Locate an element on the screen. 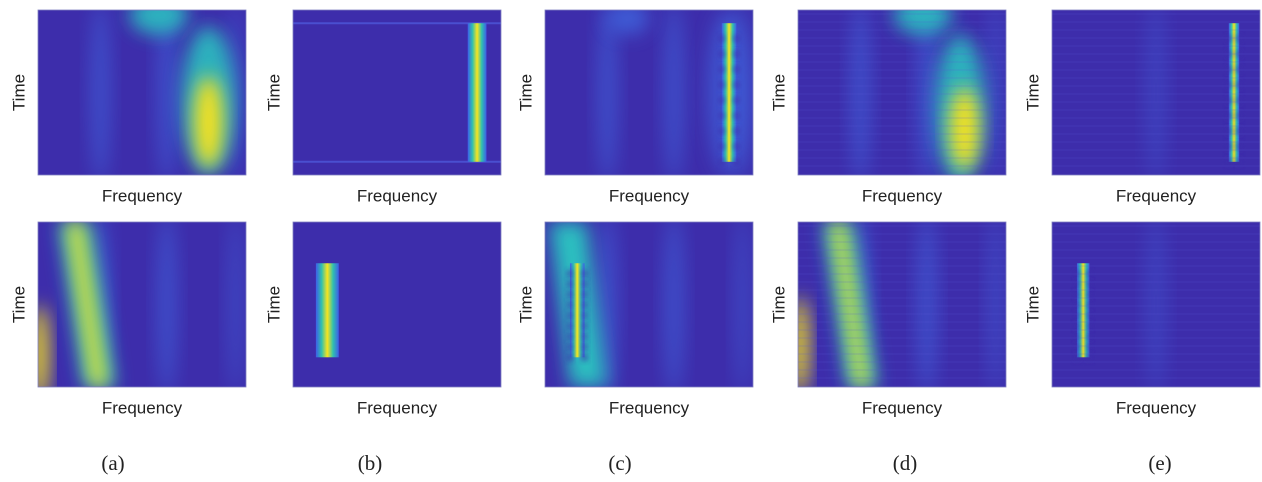  subfigure-label: (d) is located at coordinates (905, 463).